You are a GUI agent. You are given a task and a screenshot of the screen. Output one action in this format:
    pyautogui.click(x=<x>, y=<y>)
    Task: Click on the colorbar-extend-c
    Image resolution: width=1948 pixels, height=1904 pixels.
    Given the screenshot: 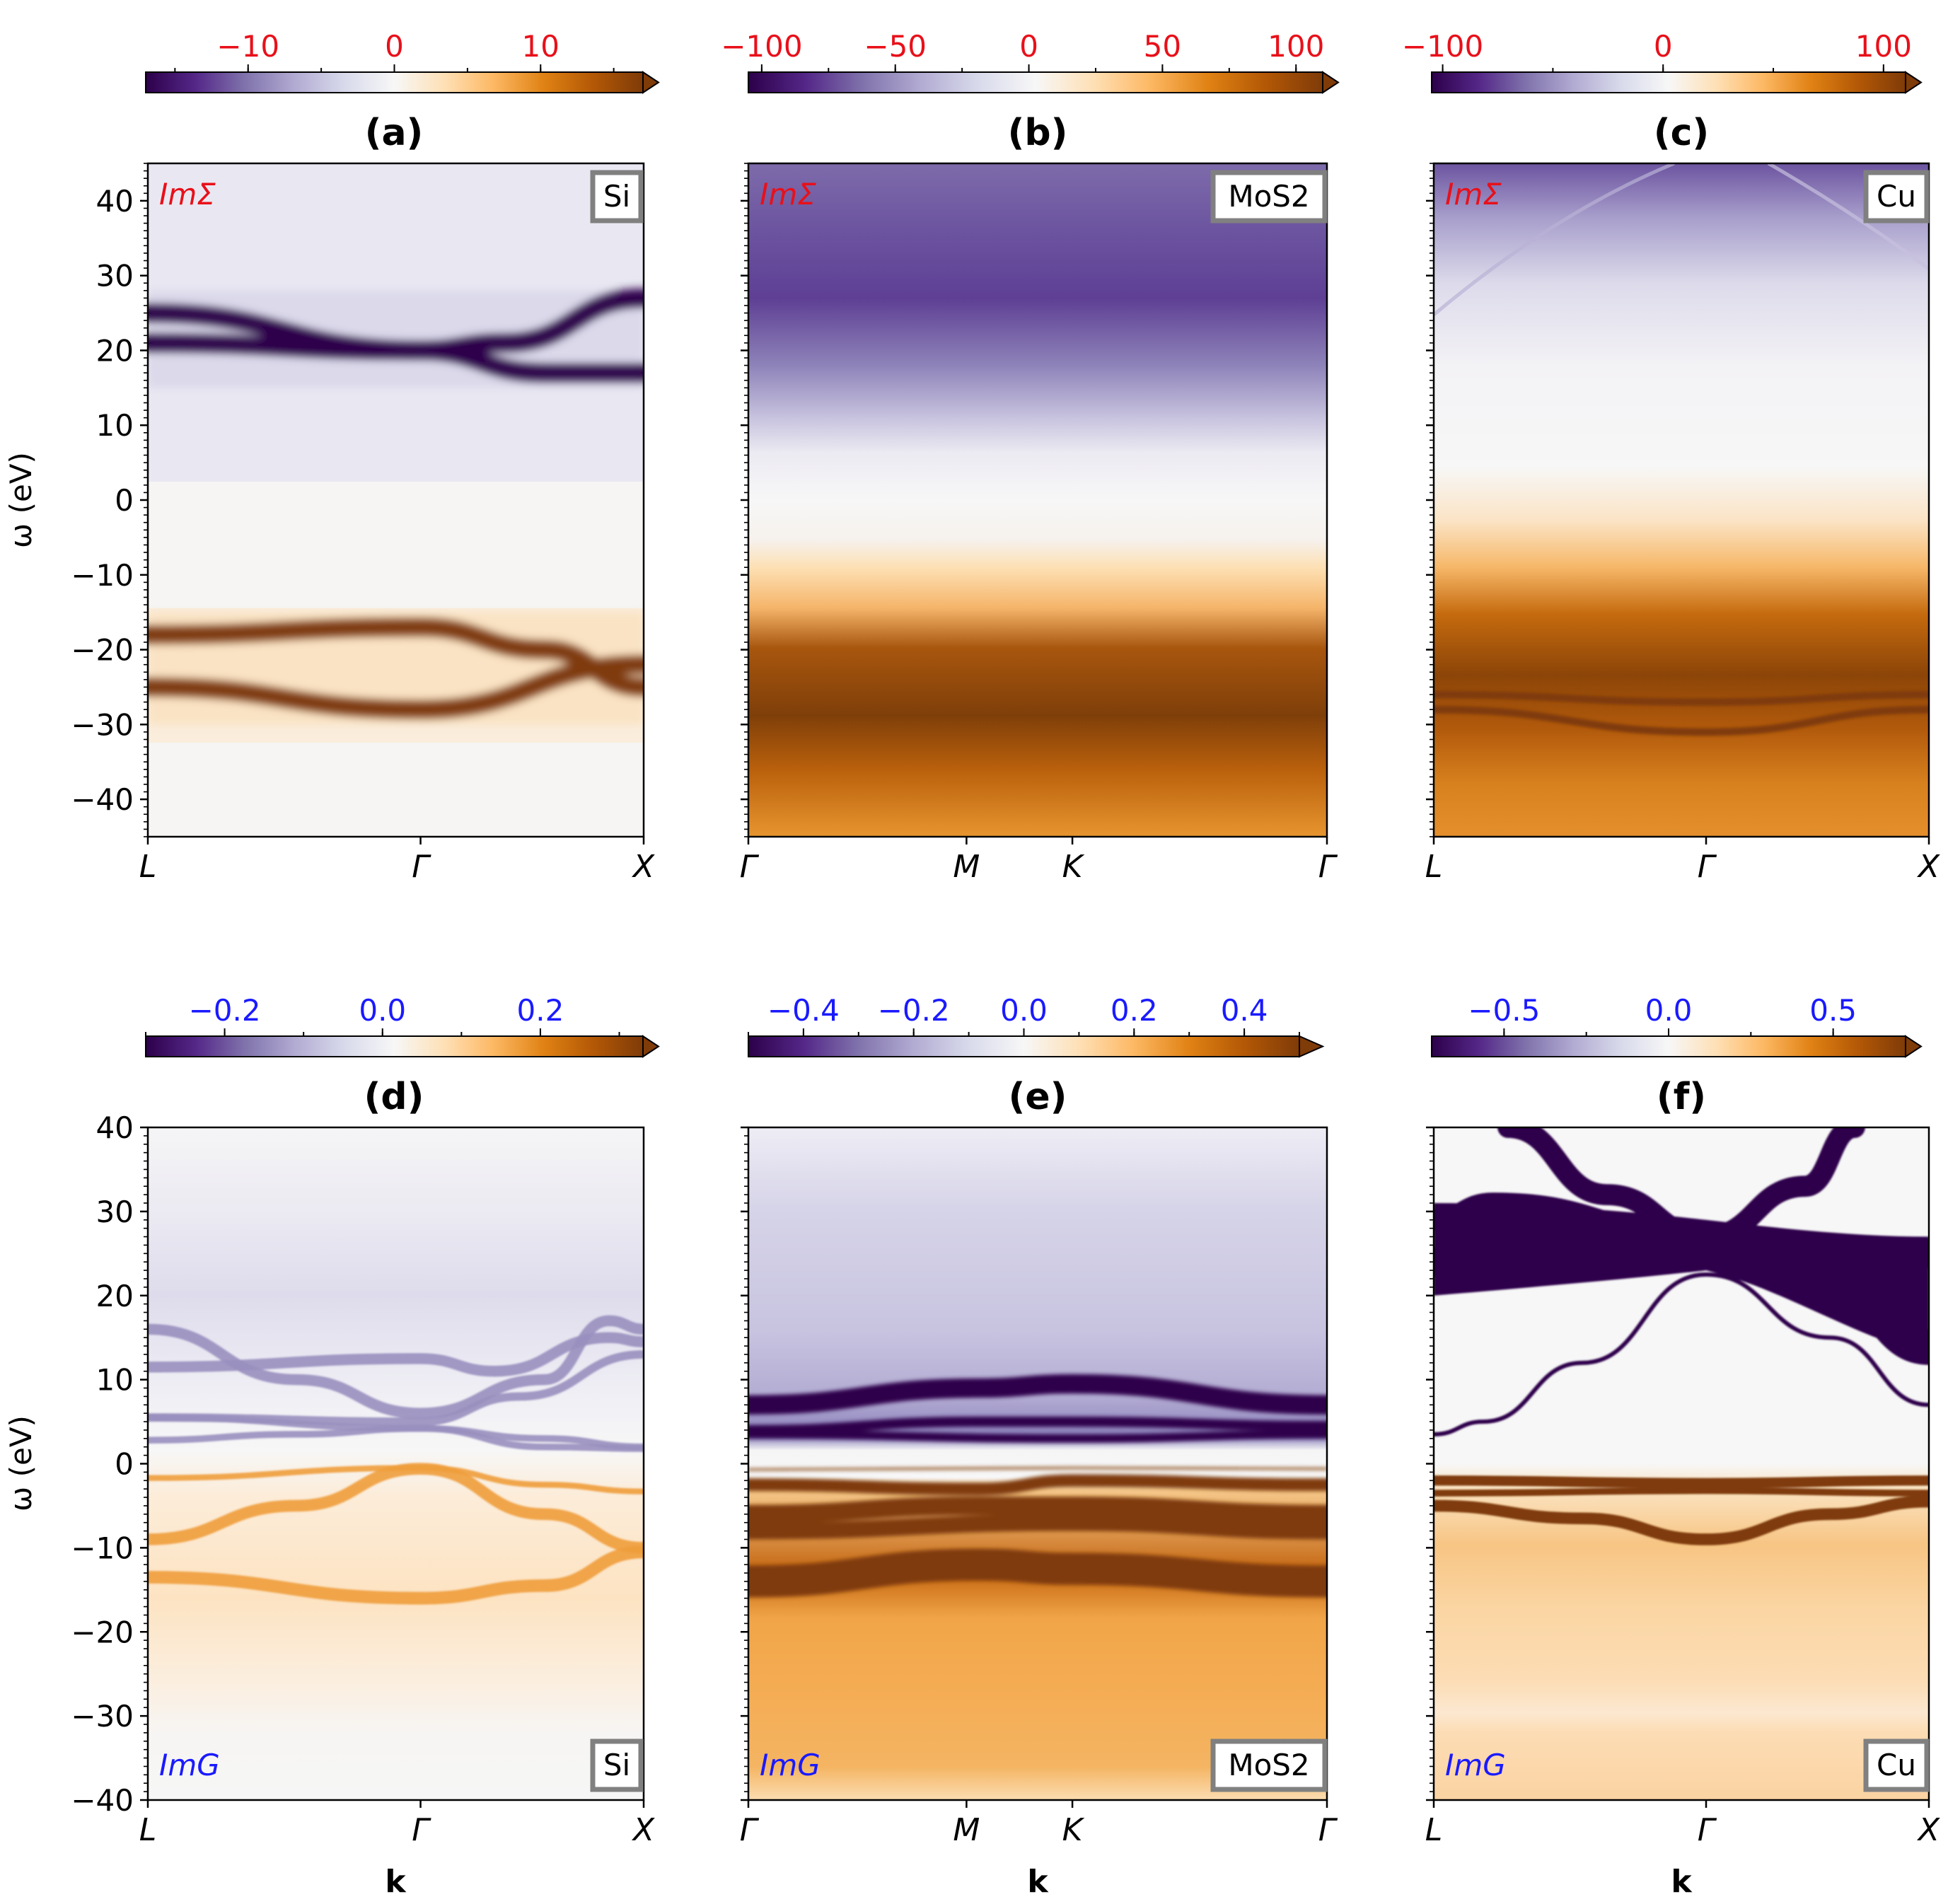 What is the action you would take?
    pyautogui.click(x=1914, y=83)
    